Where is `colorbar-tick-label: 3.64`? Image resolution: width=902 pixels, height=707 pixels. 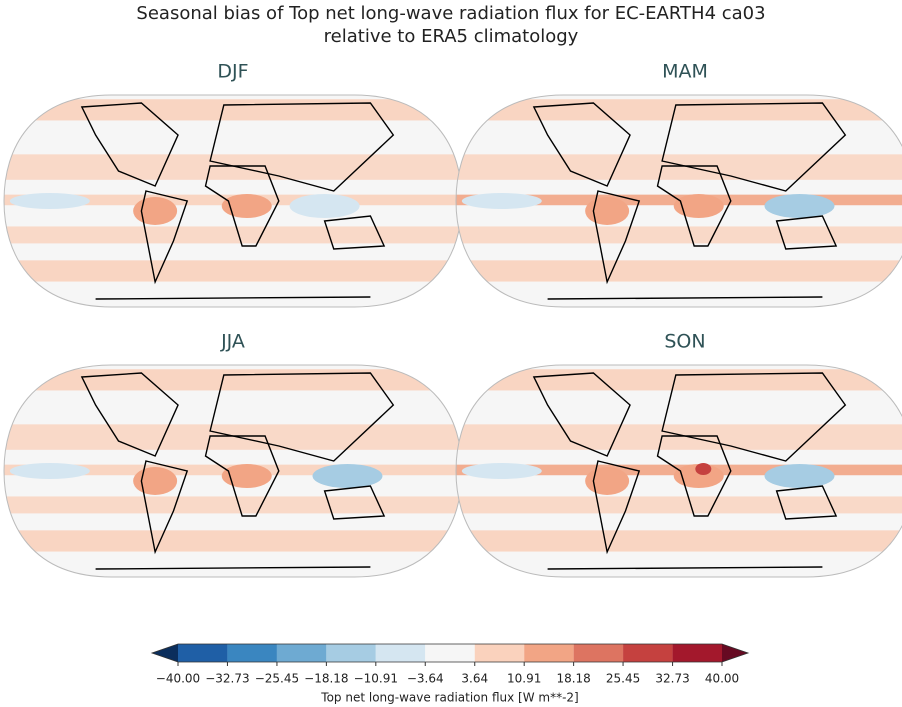
colorbar-tick-label: 3.64 is located at coordinates (474, 679).